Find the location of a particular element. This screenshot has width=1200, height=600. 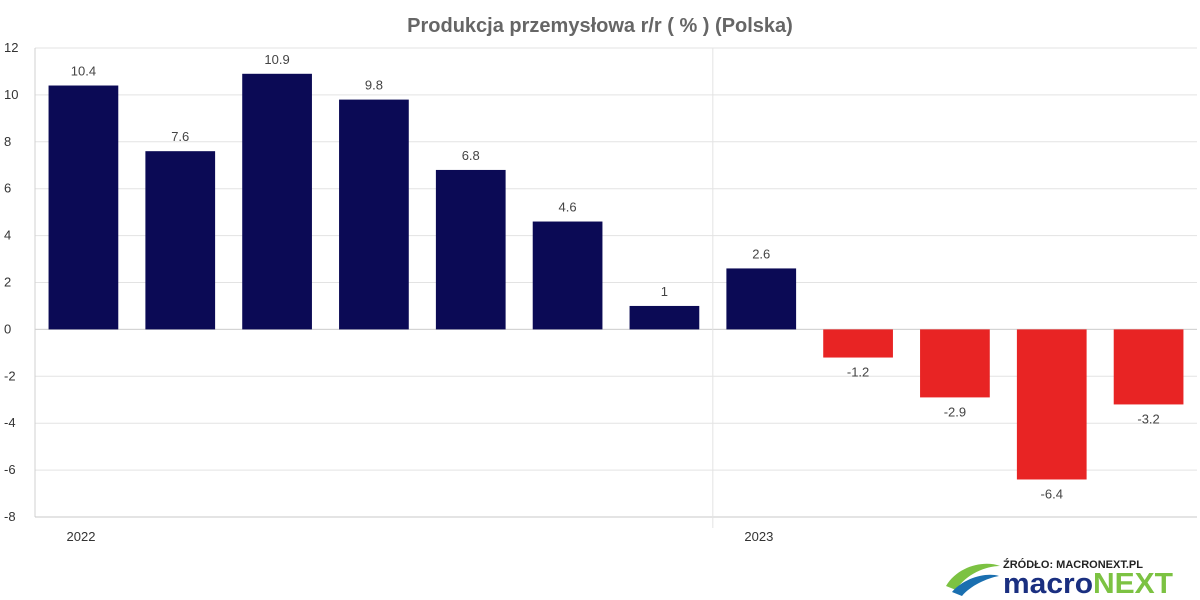

x-tick-label: 2023 is located at coordinates (758, 536).